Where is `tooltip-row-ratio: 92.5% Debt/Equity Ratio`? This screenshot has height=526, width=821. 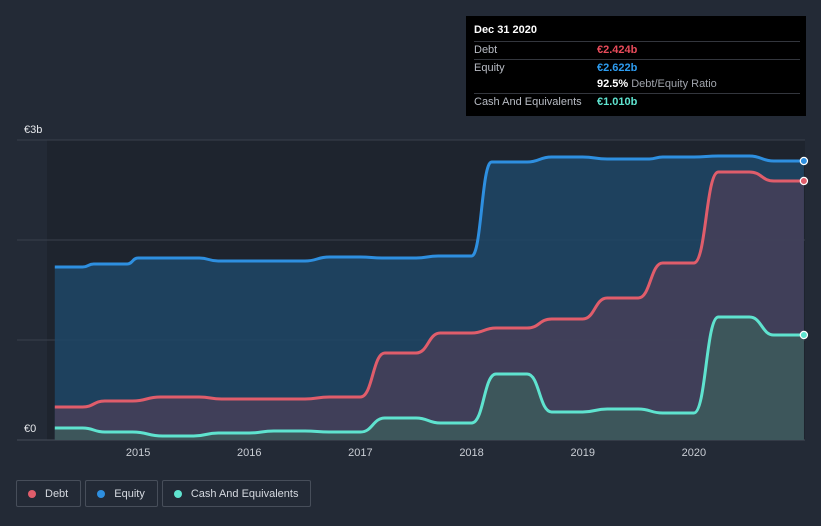
tooltip-row-ratio: 92.5% Debt/Equity Ratio is located at coordinates (637, 84).